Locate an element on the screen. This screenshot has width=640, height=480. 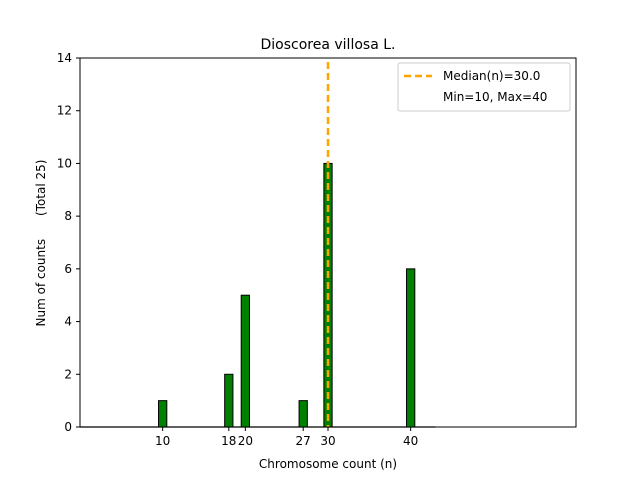
legend: Median(n)=30.0 Min=10, Max=40 is located at coordinates (484, 87).